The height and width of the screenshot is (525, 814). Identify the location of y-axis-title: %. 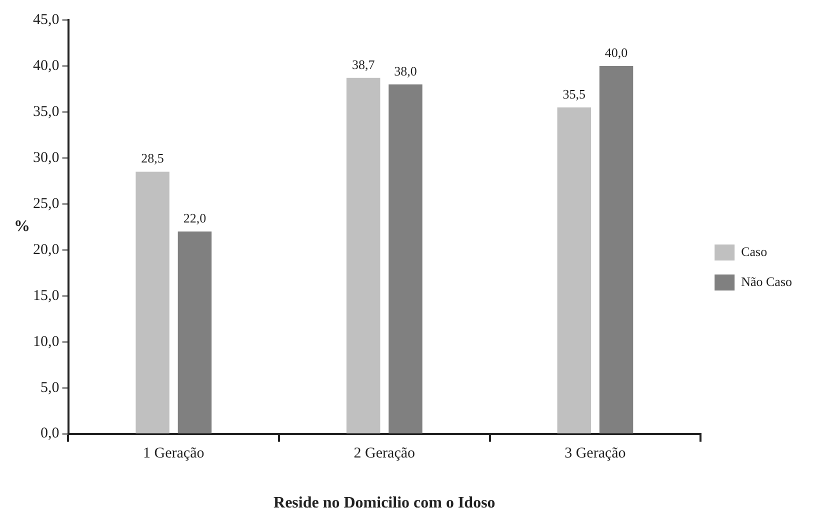
(22, 227).